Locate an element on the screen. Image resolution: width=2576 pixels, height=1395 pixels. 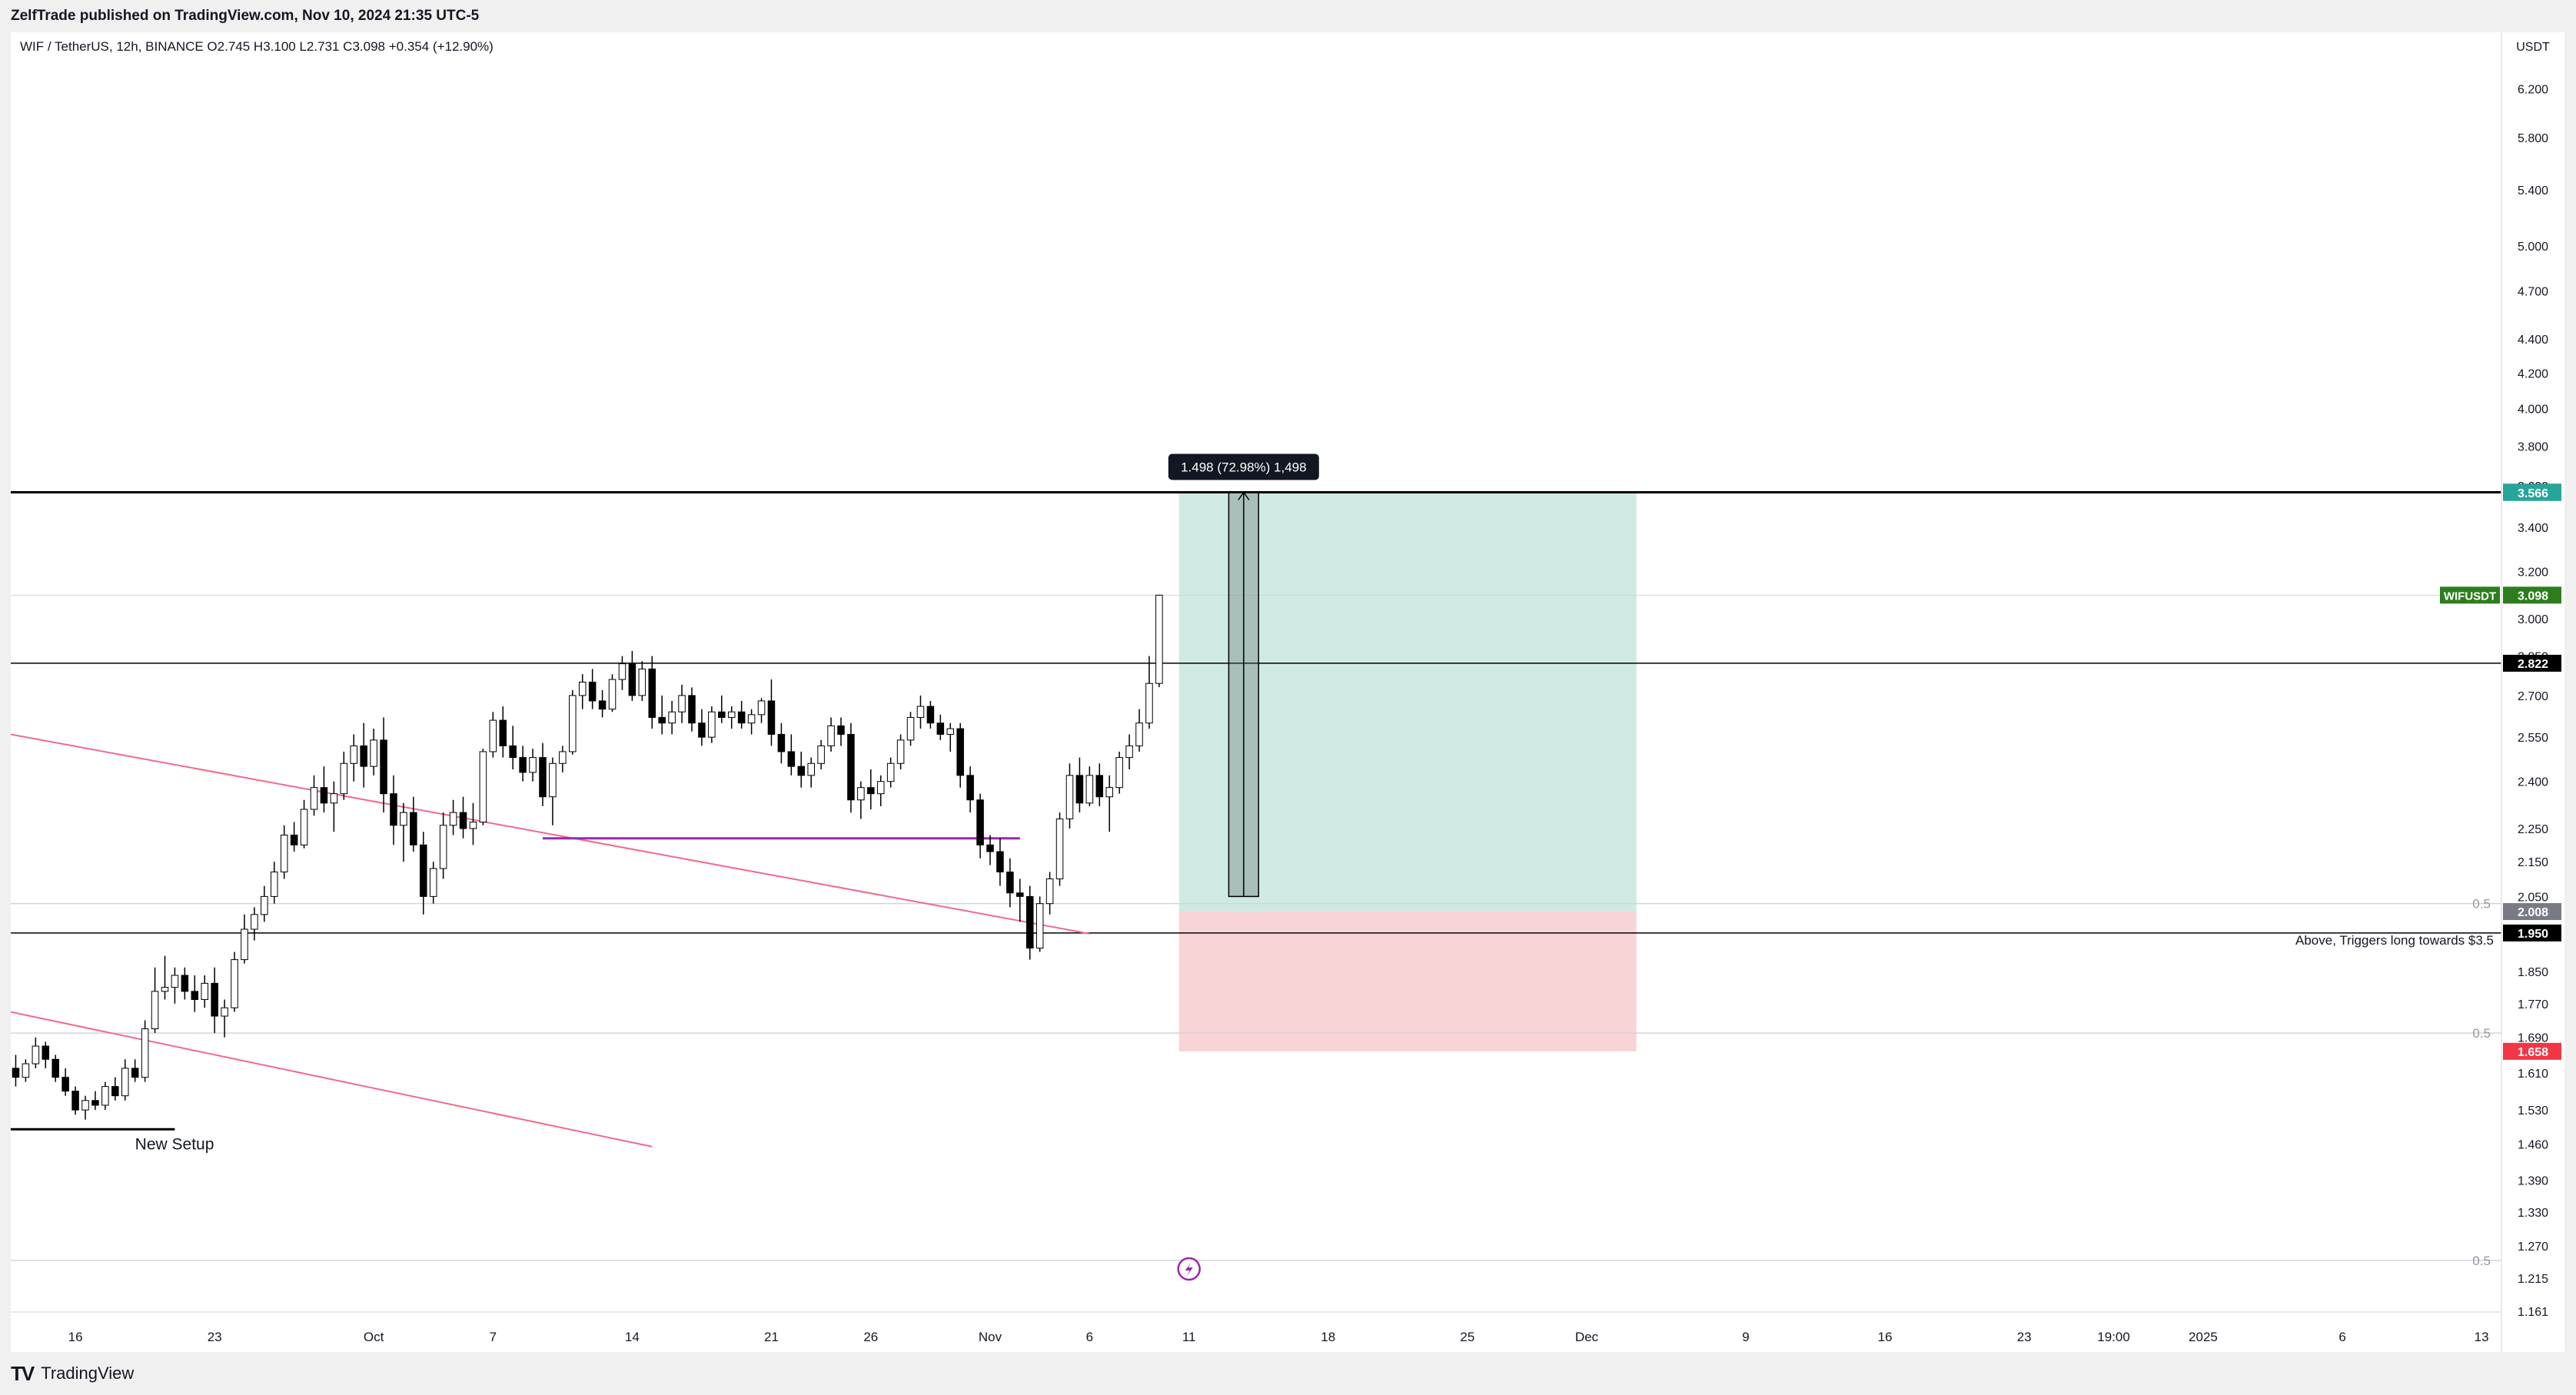
symbol-label-text: WIFUSDT is located at coordinates (2470, 596).